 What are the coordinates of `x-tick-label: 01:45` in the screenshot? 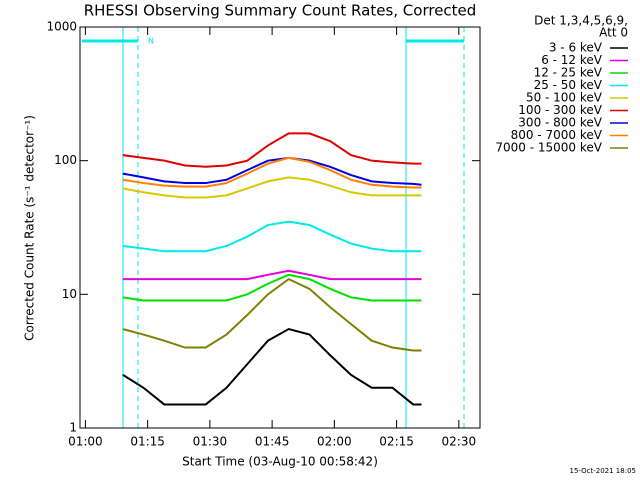 It's located at (272, 442).